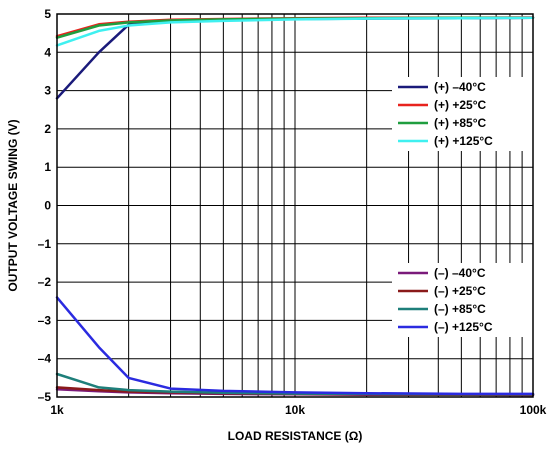 The width and height of the screenshot is (555, 451). I want to click on y-tick-labels: –5 –4 –3 –2 –1 0 1 2 3 4 5, so click(45, 205).